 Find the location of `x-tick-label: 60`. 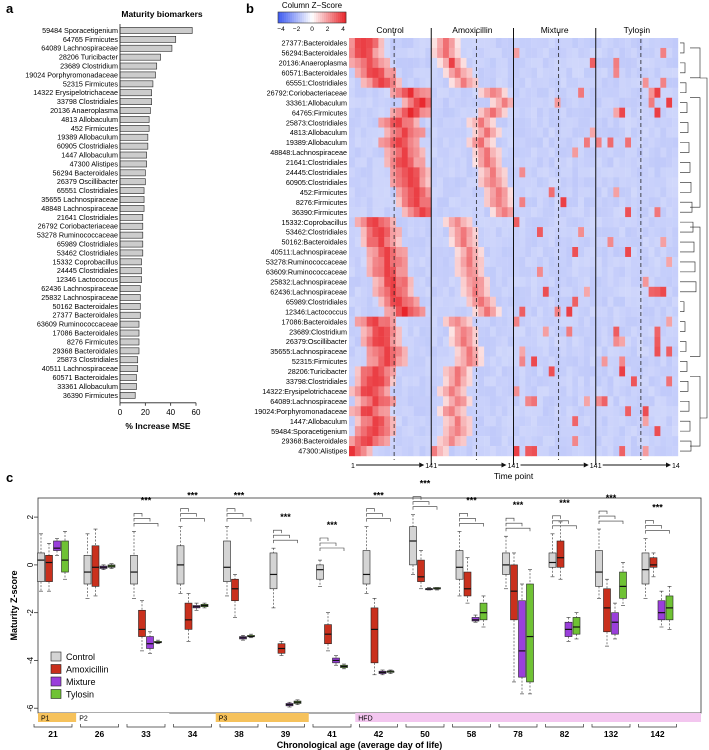

x-tick-label: 60 is located at coordinates (196, 412).